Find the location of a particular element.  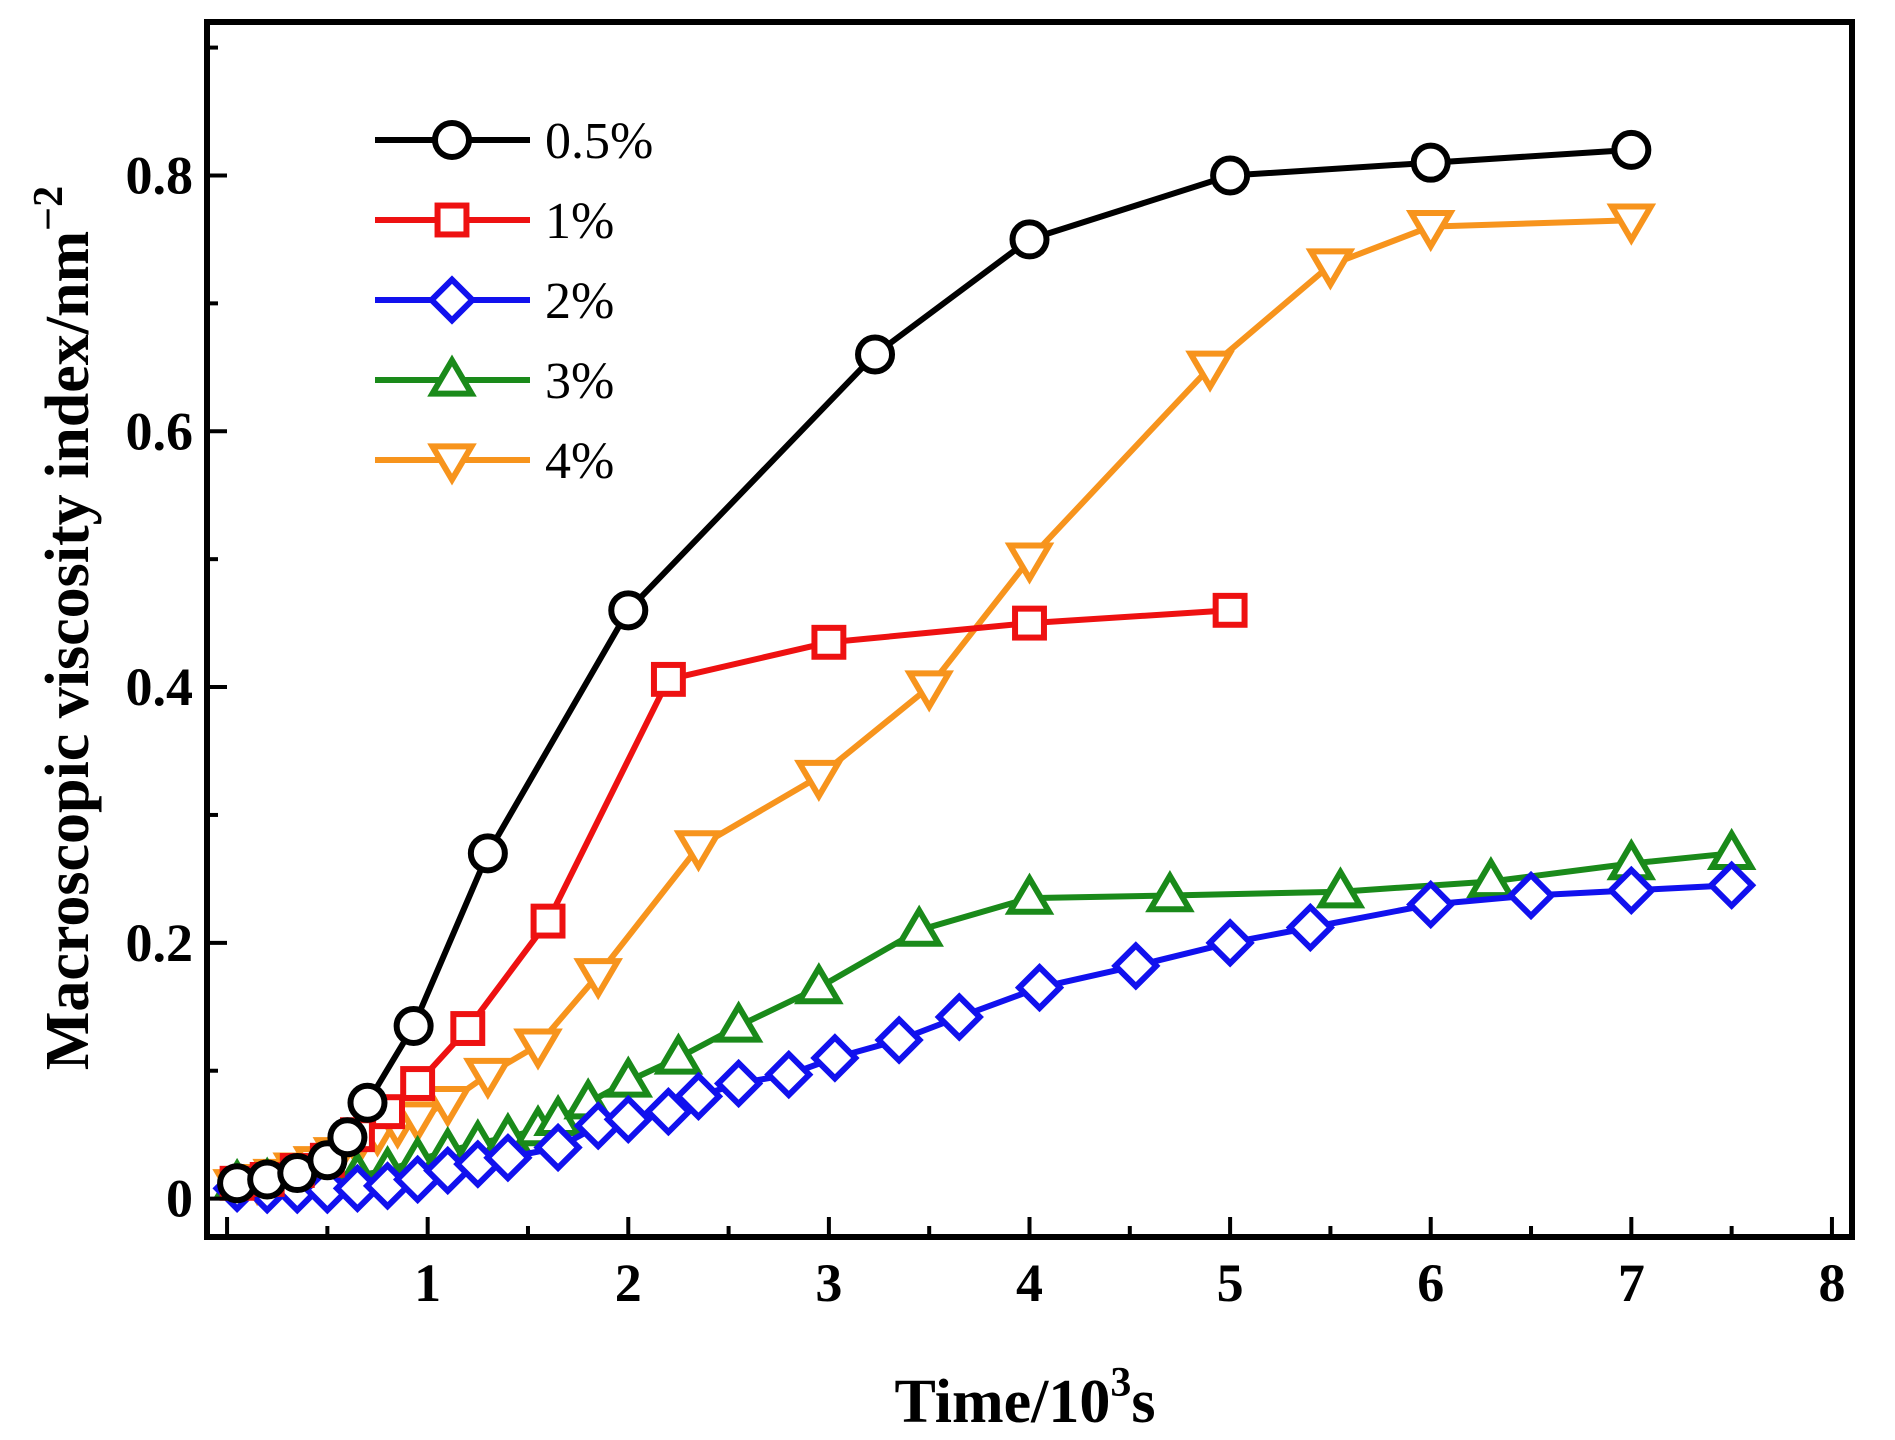

y-tick-label: 0.8 is located at coordinates (160, 175).